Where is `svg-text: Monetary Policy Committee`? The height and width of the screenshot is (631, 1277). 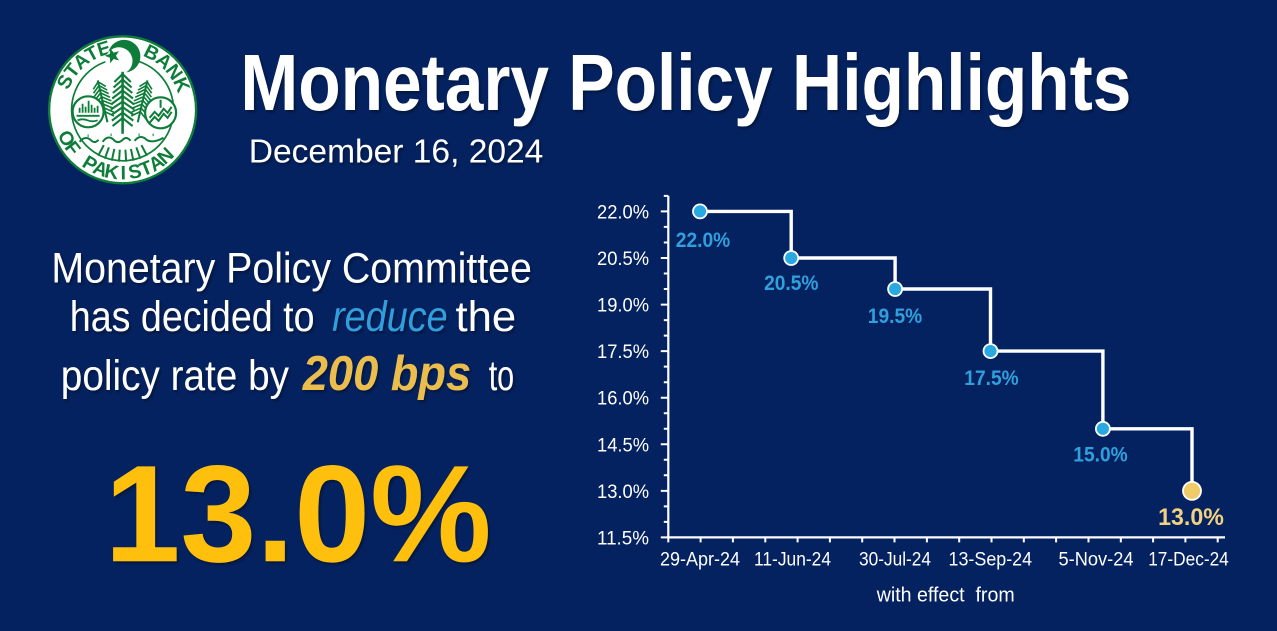 svg-text: Monetary Policy Committee is located at coordinates (291, 269).